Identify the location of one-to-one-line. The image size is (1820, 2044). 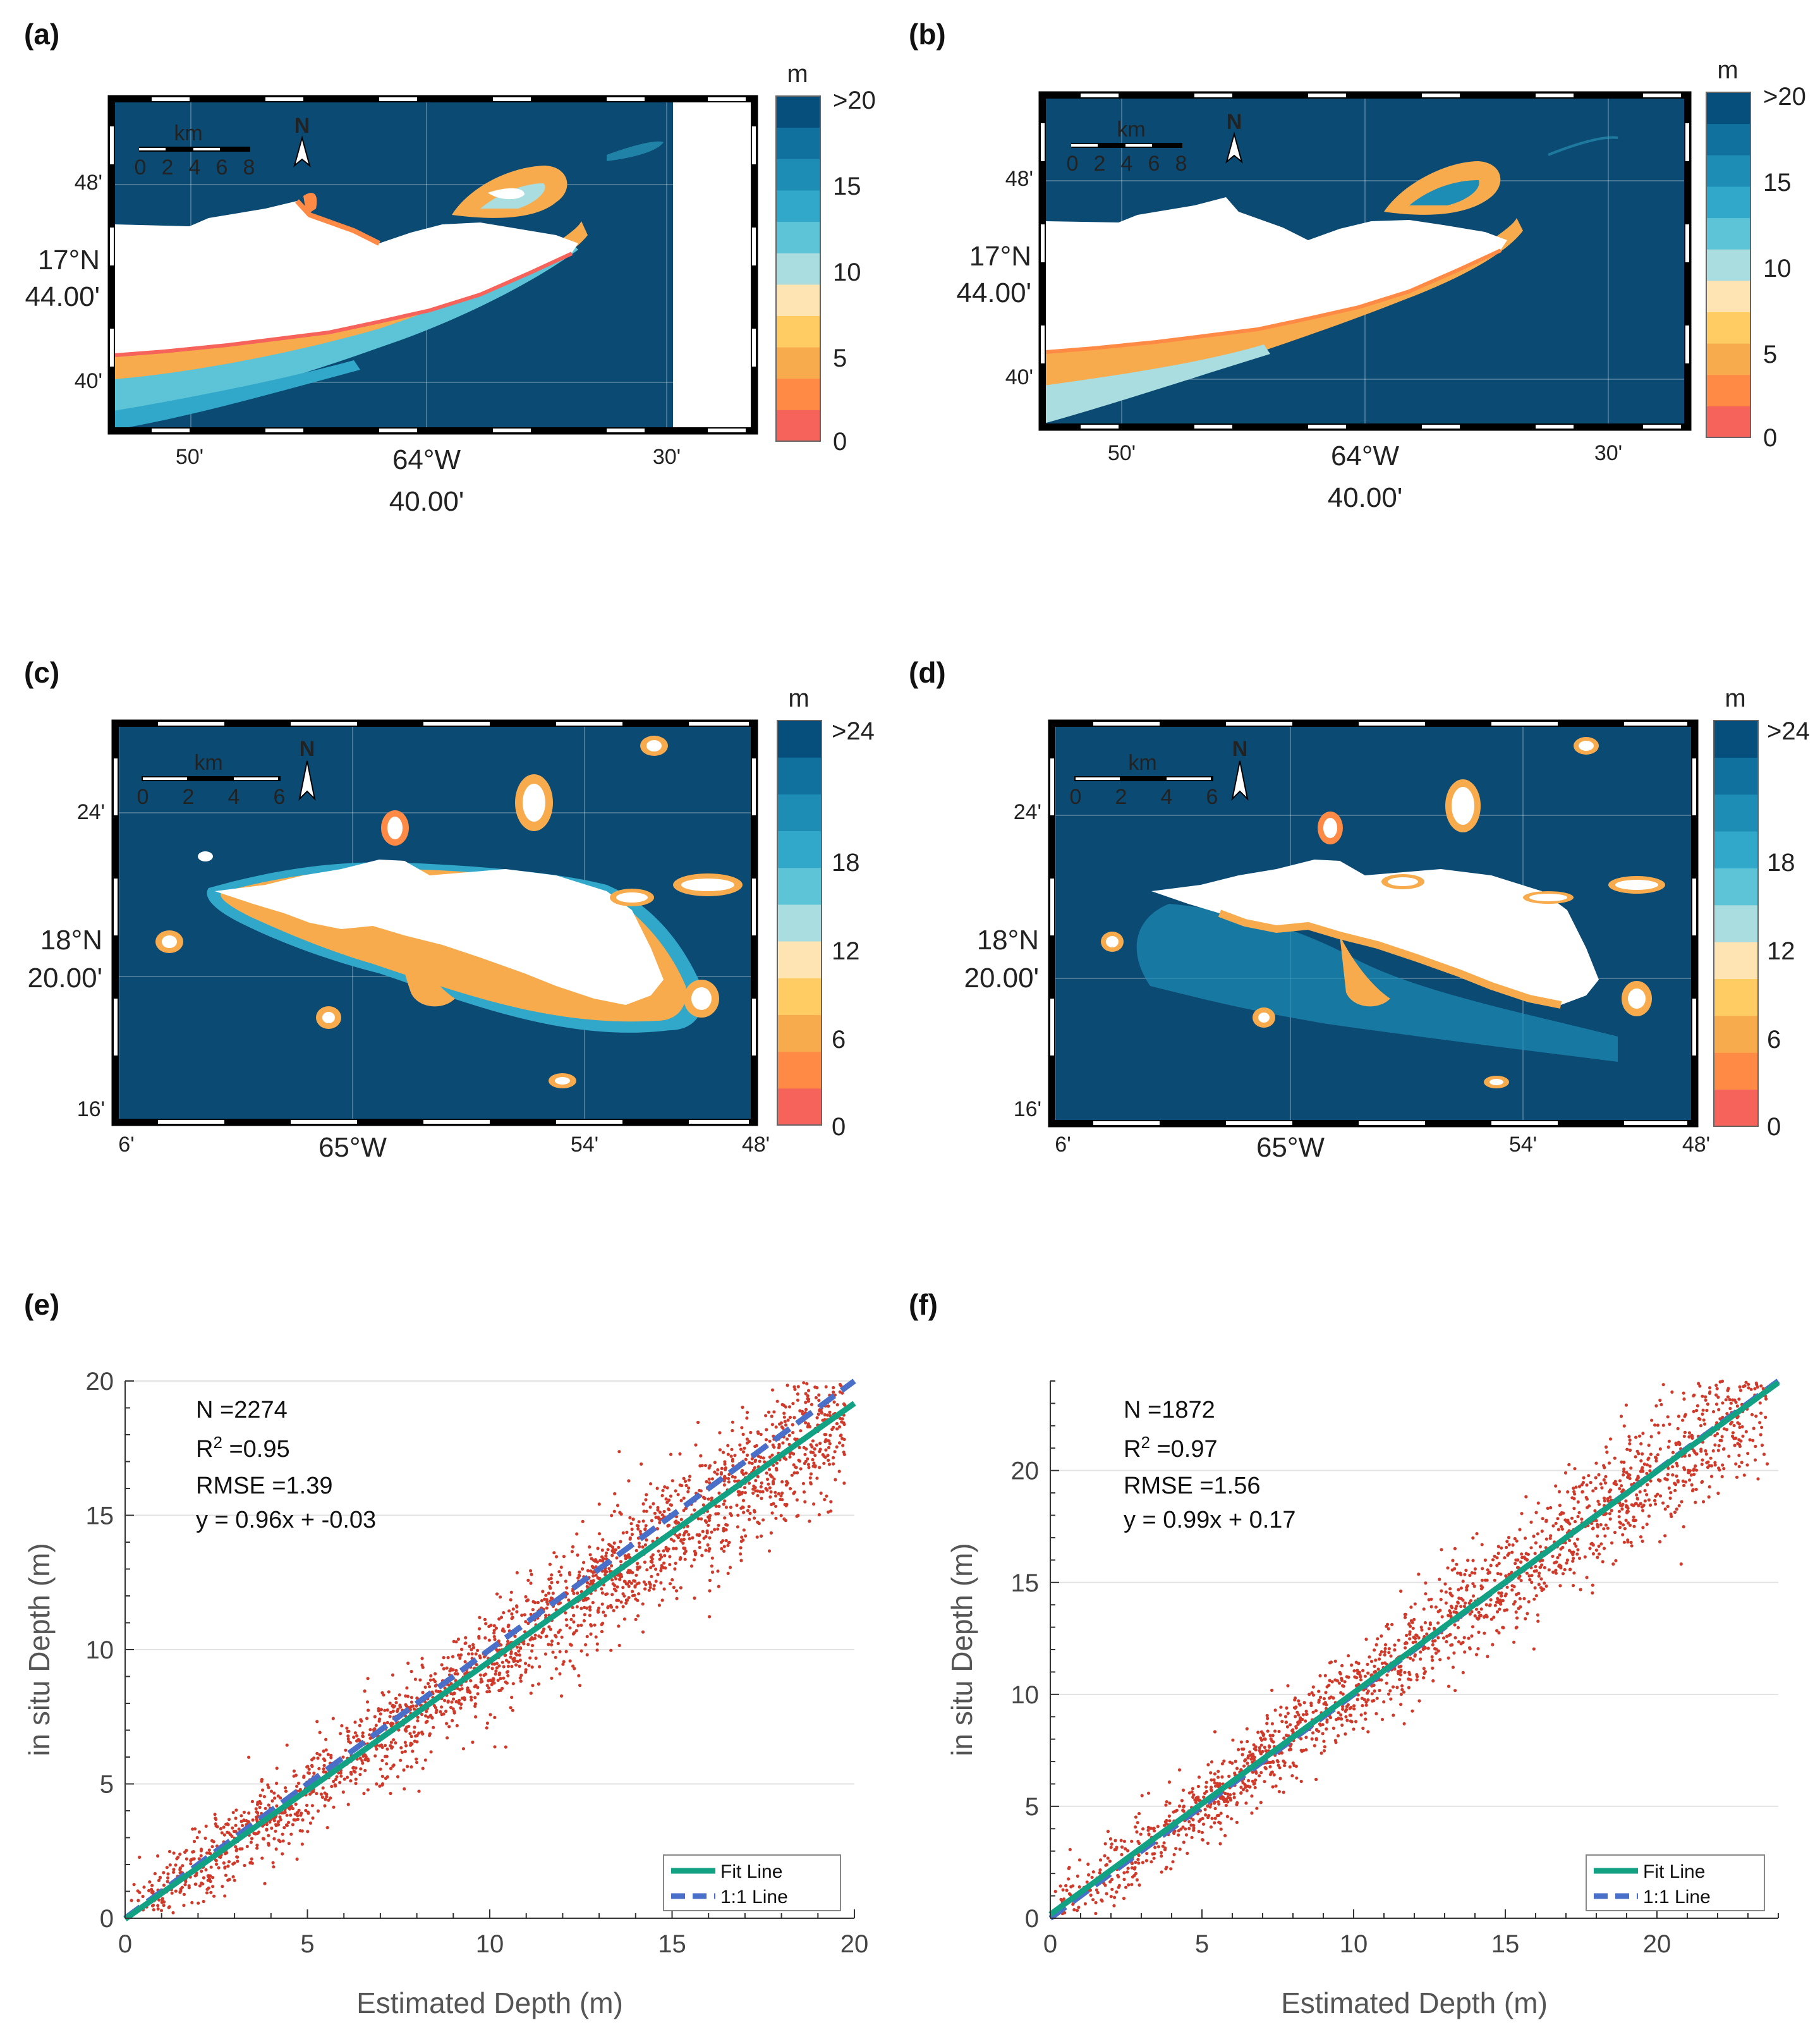
(489, 1650).